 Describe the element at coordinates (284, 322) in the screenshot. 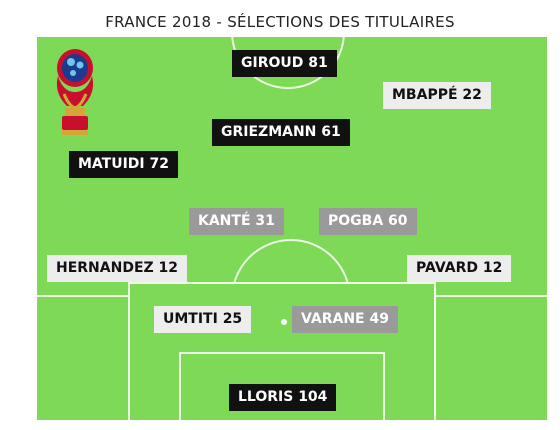

I see `penalty-spot` at that location.